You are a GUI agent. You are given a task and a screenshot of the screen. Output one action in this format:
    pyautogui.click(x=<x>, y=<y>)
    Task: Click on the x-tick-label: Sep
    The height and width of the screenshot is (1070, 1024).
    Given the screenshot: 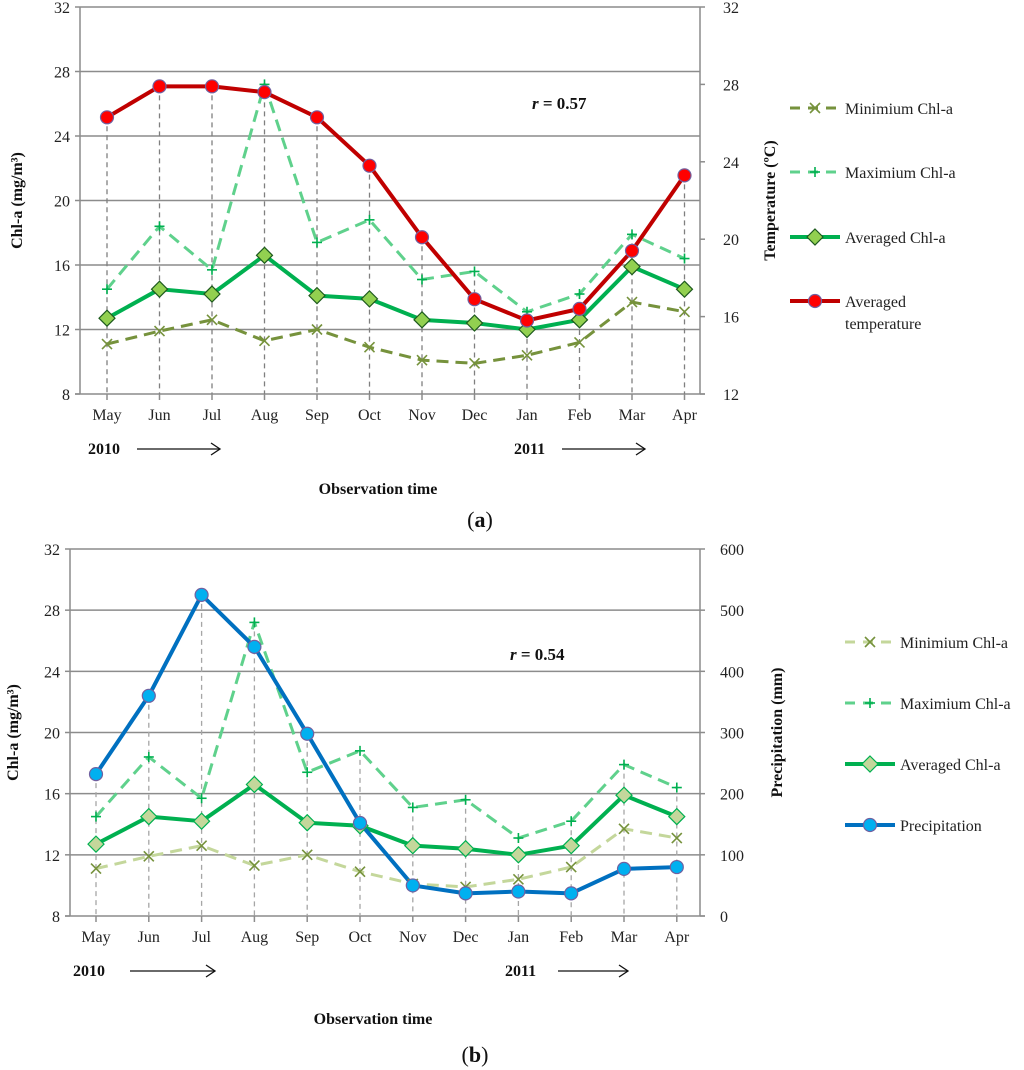 What is the action you would take?
    pyautogui.click(x=307, y=937)
    